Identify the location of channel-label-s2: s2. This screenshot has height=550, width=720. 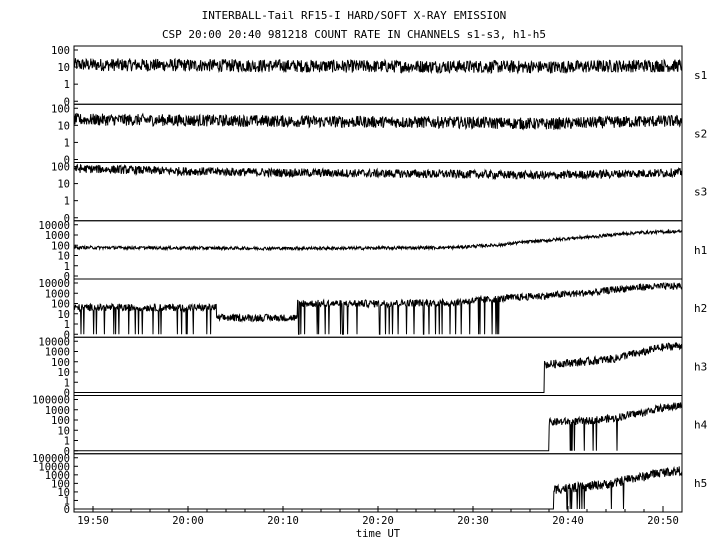
(700, 133).